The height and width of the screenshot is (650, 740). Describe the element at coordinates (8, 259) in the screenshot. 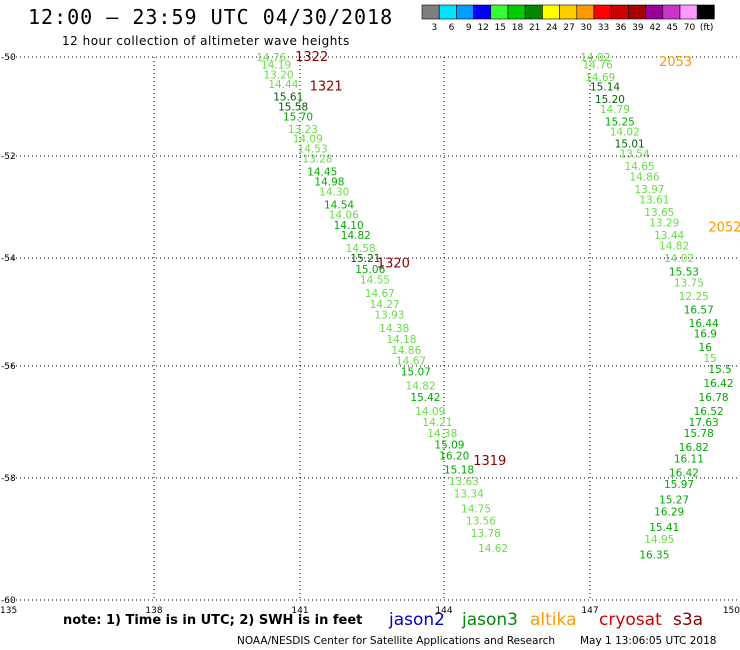

I see `y-tick-label: -54` at that location.